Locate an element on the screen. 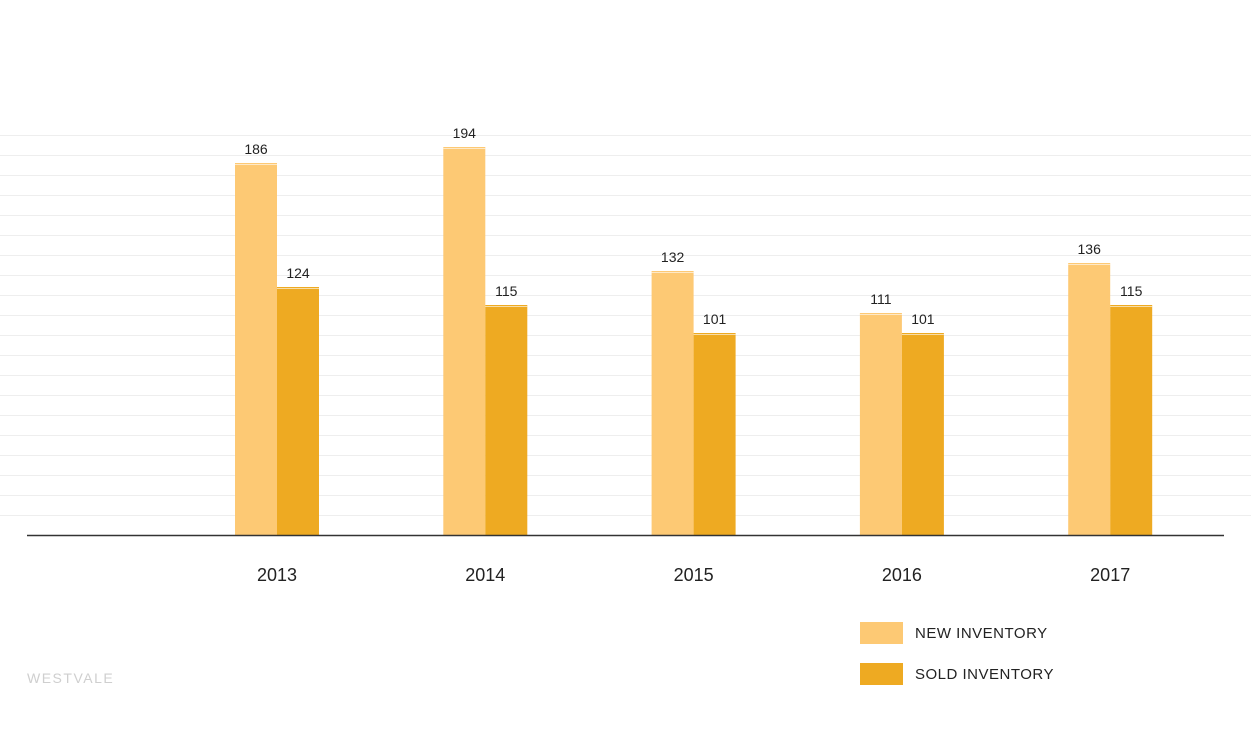  bar-sold-2013 is located at coordinates (298, 411).